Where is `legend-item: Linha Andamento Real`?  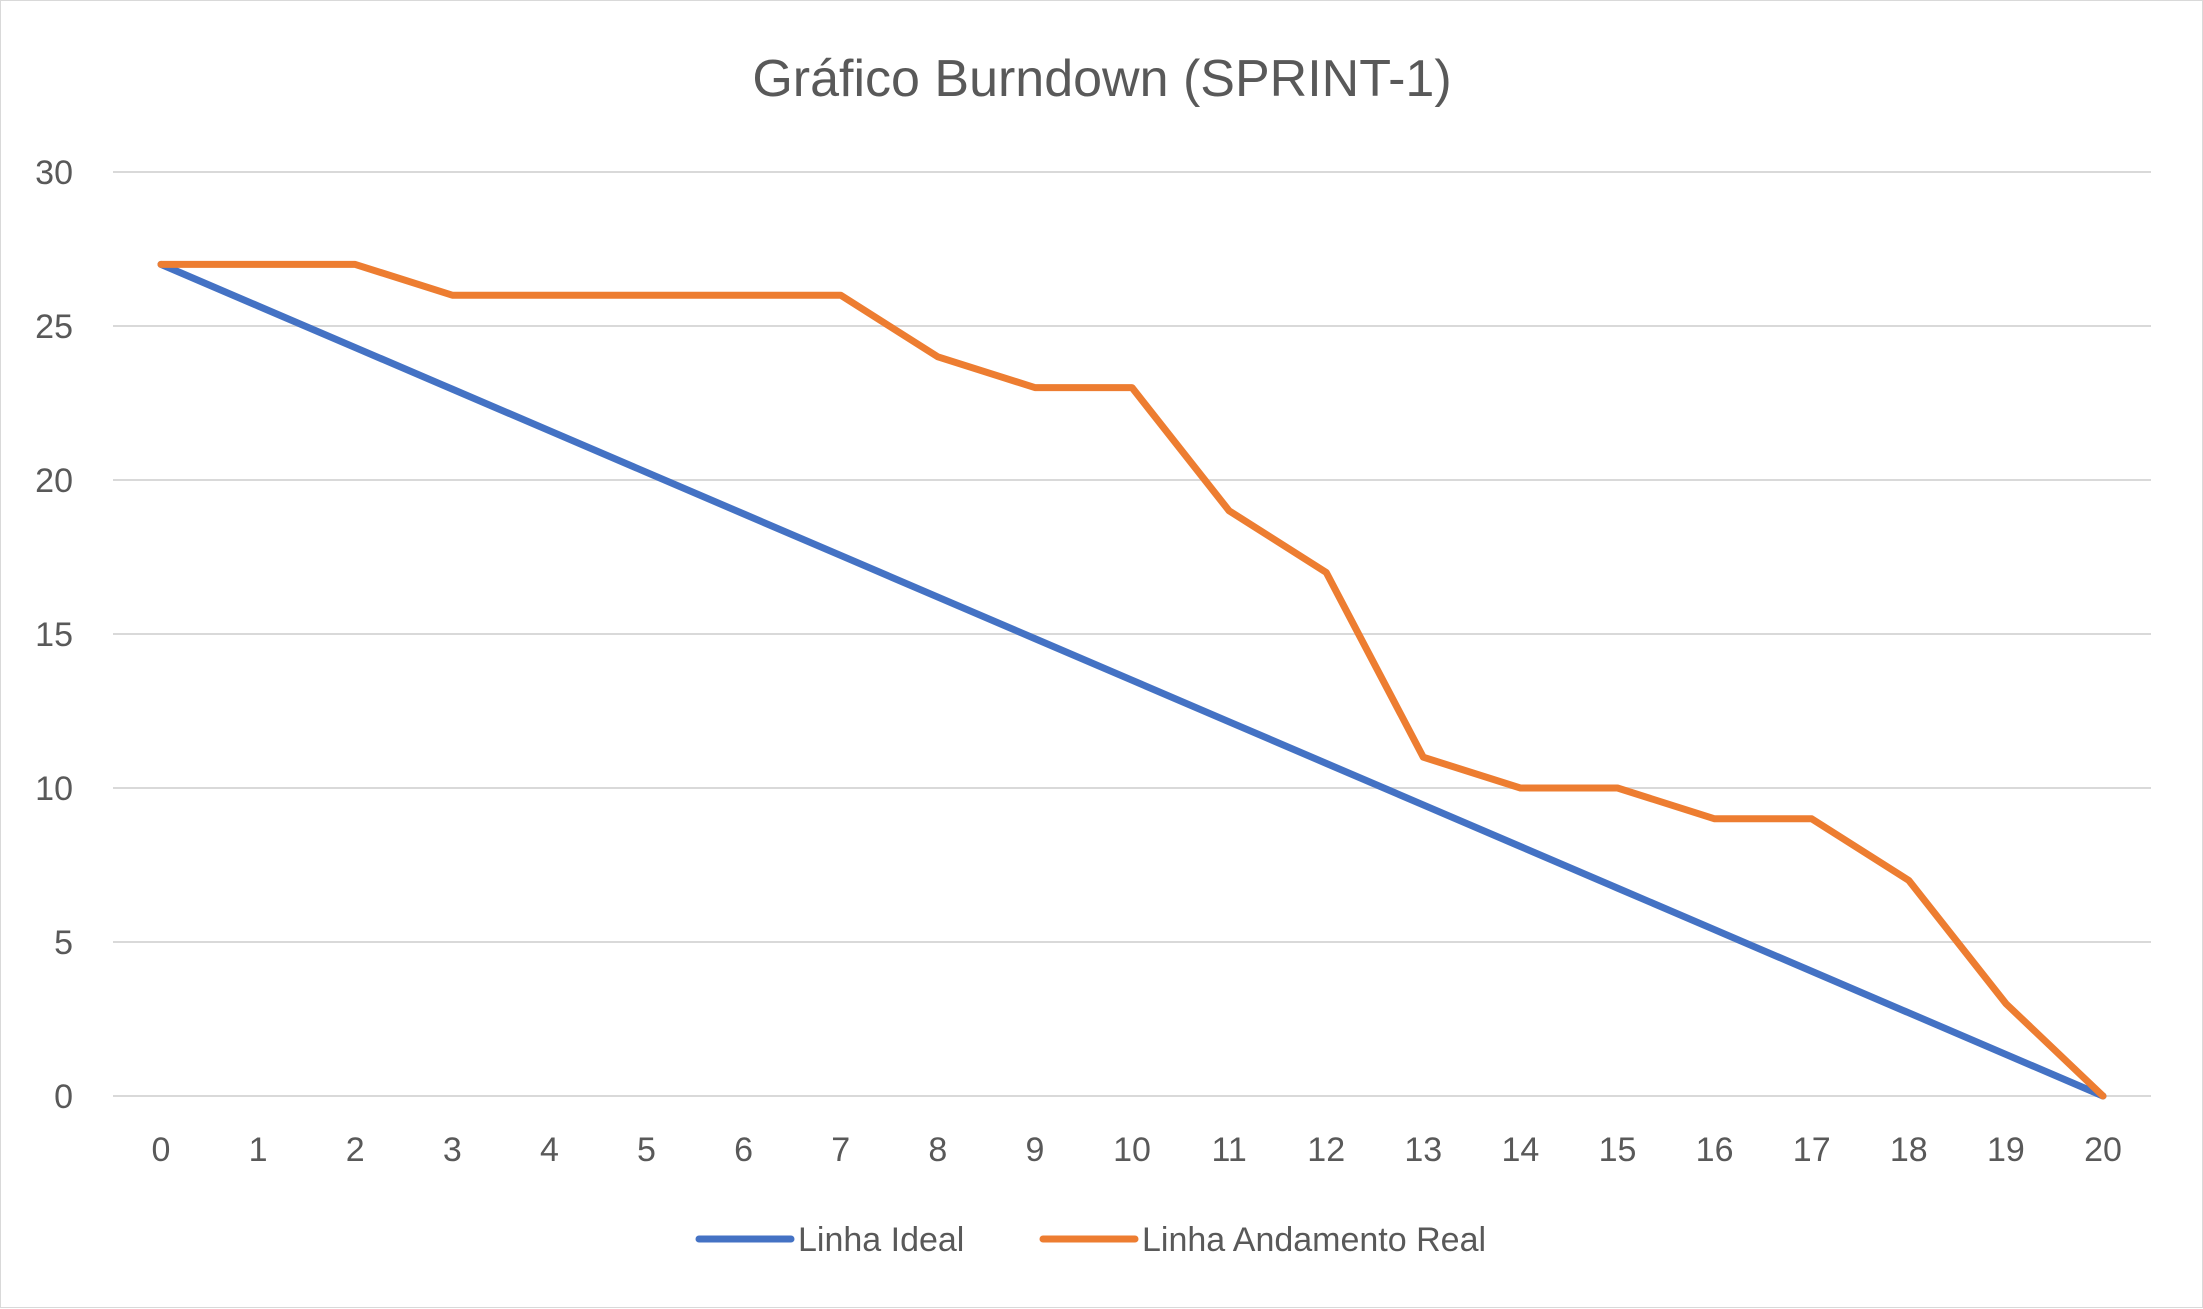 legend-item: Linha Andamento Real is located at coordinates (1262, 1240).